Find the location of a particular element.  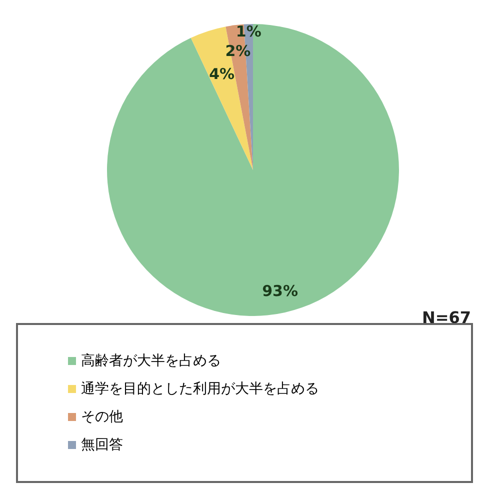

data-label: 4% is located at coordinates (222, 74).